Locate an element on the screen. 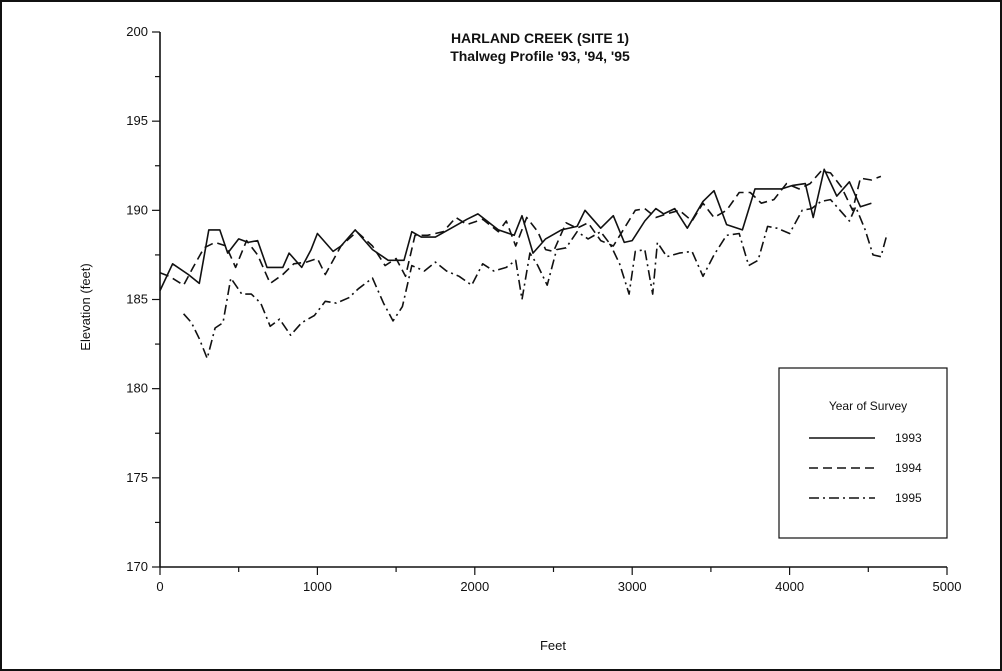 The image size is (1002, 671). y-tick-label: 180 is located at coordinates (137, 388).